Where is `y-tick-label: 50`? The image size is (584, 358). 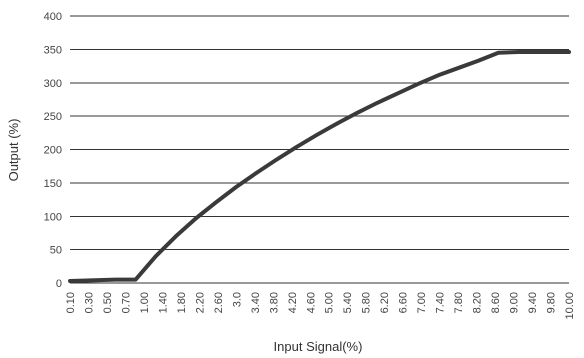 y-tick-label: 50 is located at coordinates (56, 251).